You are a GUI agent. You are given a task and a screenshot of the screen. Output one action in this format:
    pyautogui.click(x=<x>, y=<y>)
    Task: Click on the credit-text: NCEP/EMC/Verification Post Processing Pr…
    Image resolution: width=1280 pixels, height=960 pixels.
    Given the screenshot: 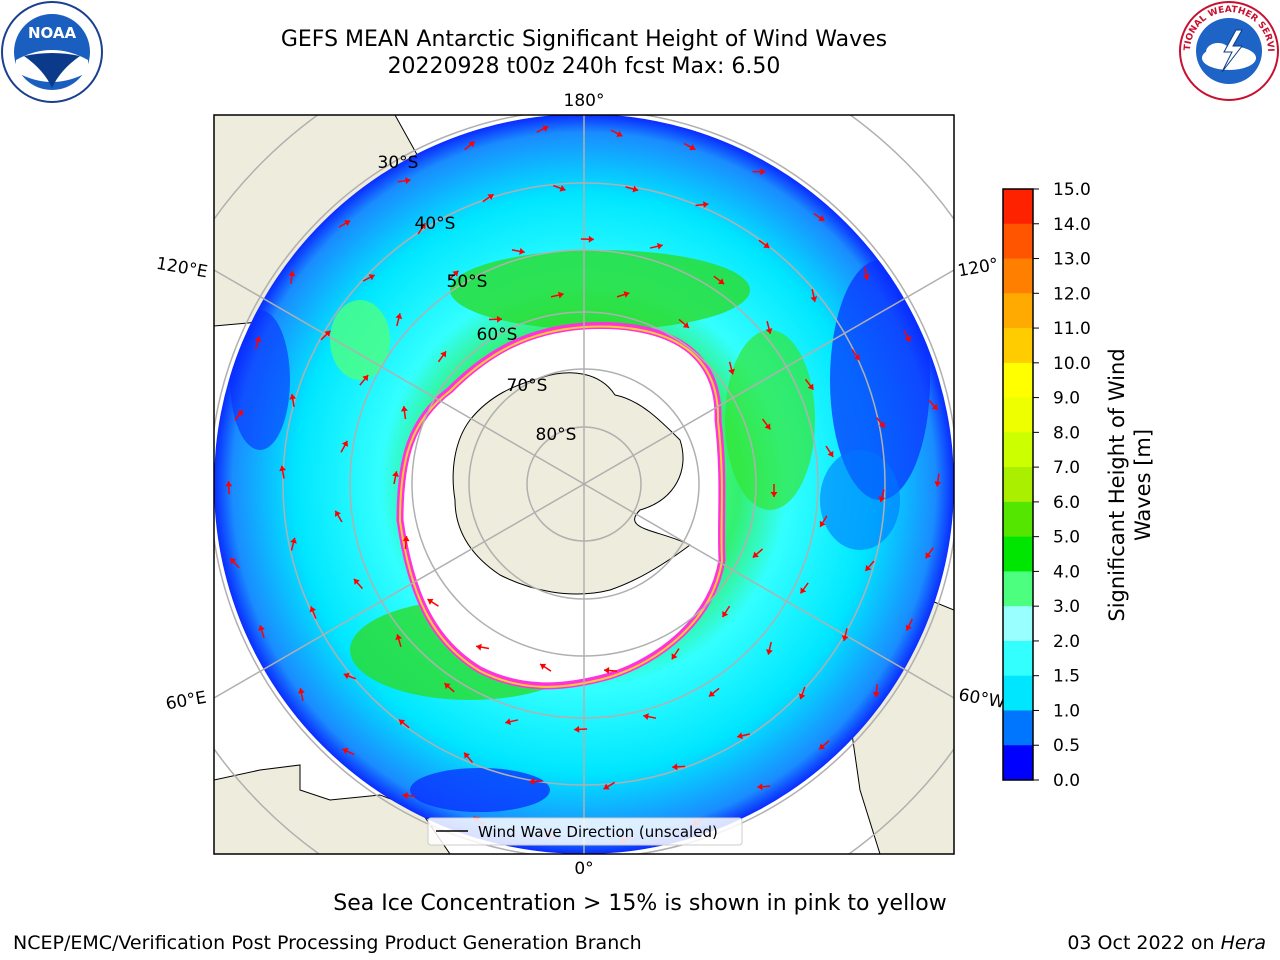 What is the action you would take?
    pyautogui.click(x=327, y=943)
    